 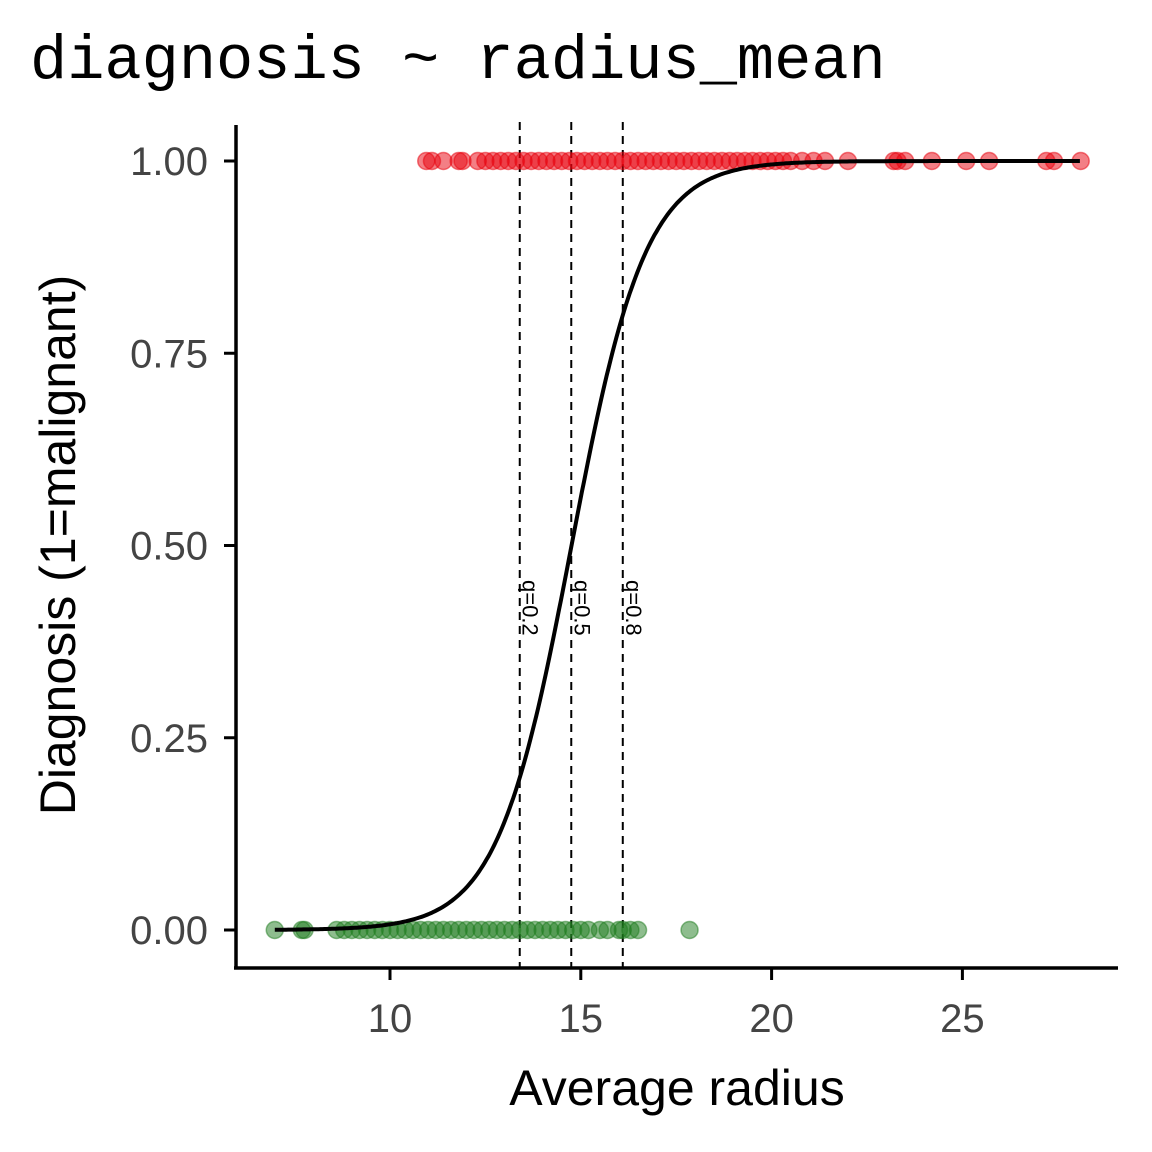 I want to click on x-tick-label: 10, so click(x=390, y=1019).